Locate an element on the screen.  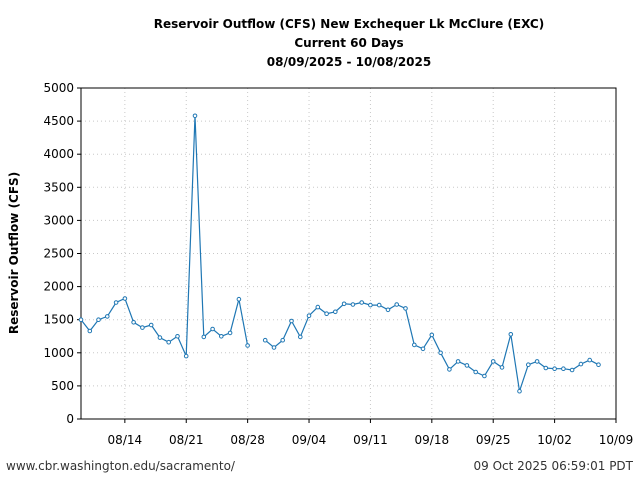
x-tick-label: 09/11 is located at coordinates (370, 440).